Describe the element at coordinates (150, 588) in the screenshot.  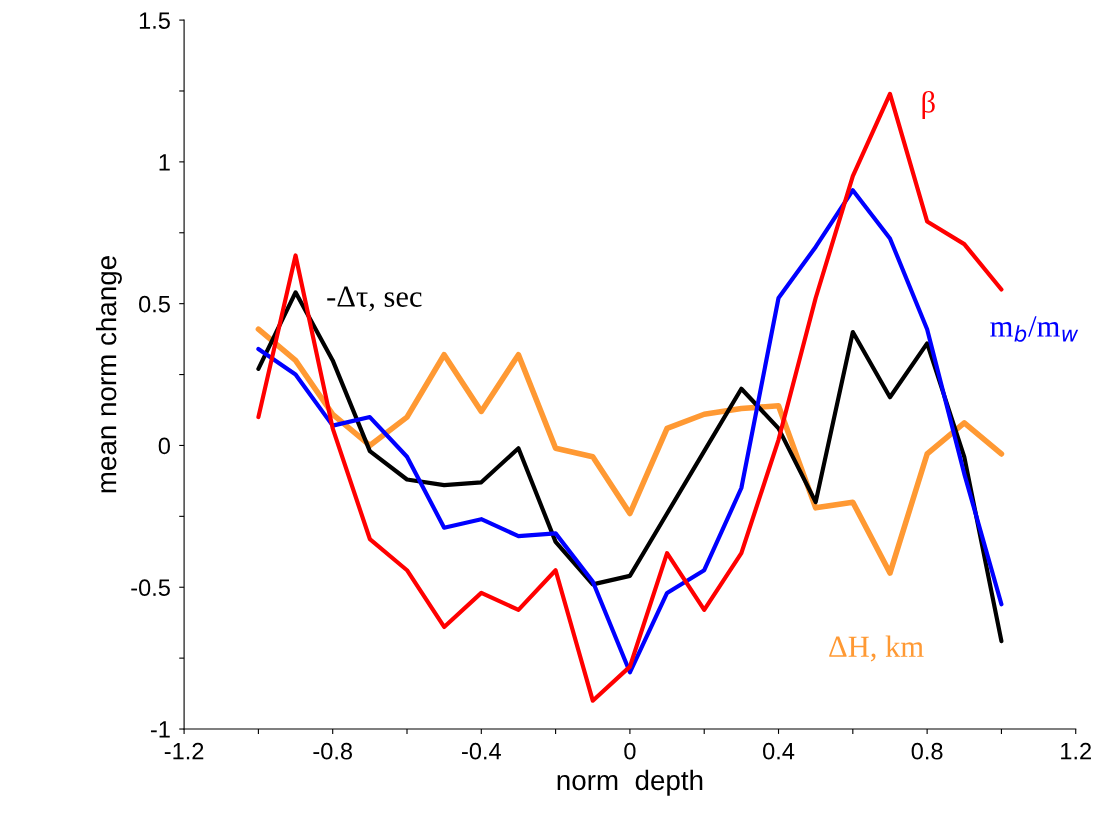
I see `y-tick-label: -0.5` at that location.